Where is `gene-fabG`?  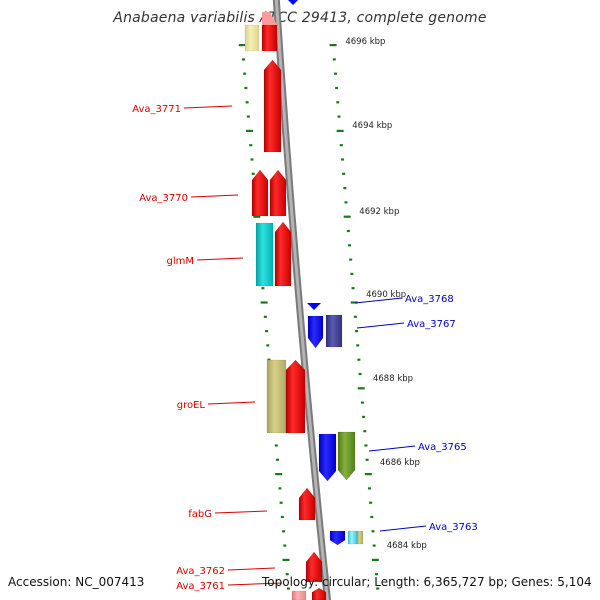 gene-fabG is located at coordinates (307, 504).